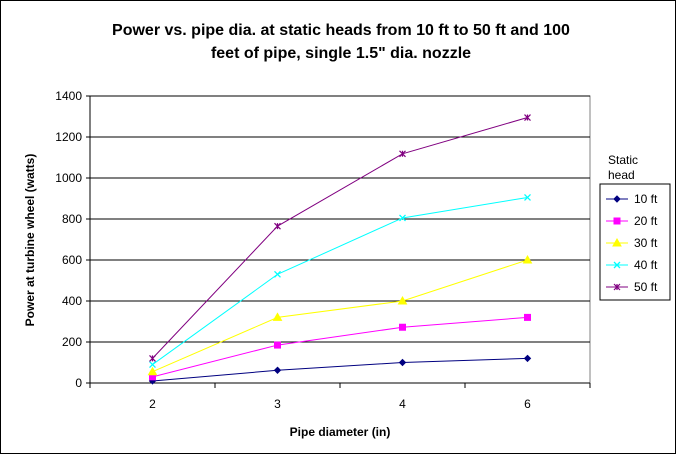  Describe the element at coordinates (646, 287) in the screenshot. I see `legend-label: 50 ft` at that location.